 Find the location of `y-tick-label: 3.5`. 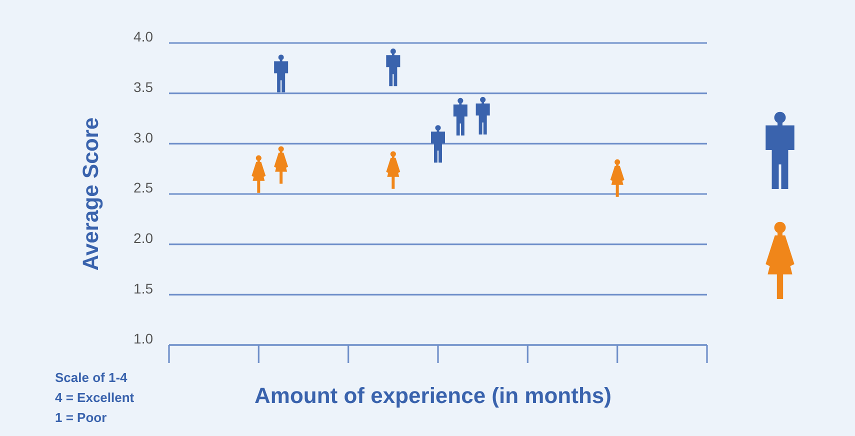

y-tick-label: 3.5 is located at coordinates (144, 86).